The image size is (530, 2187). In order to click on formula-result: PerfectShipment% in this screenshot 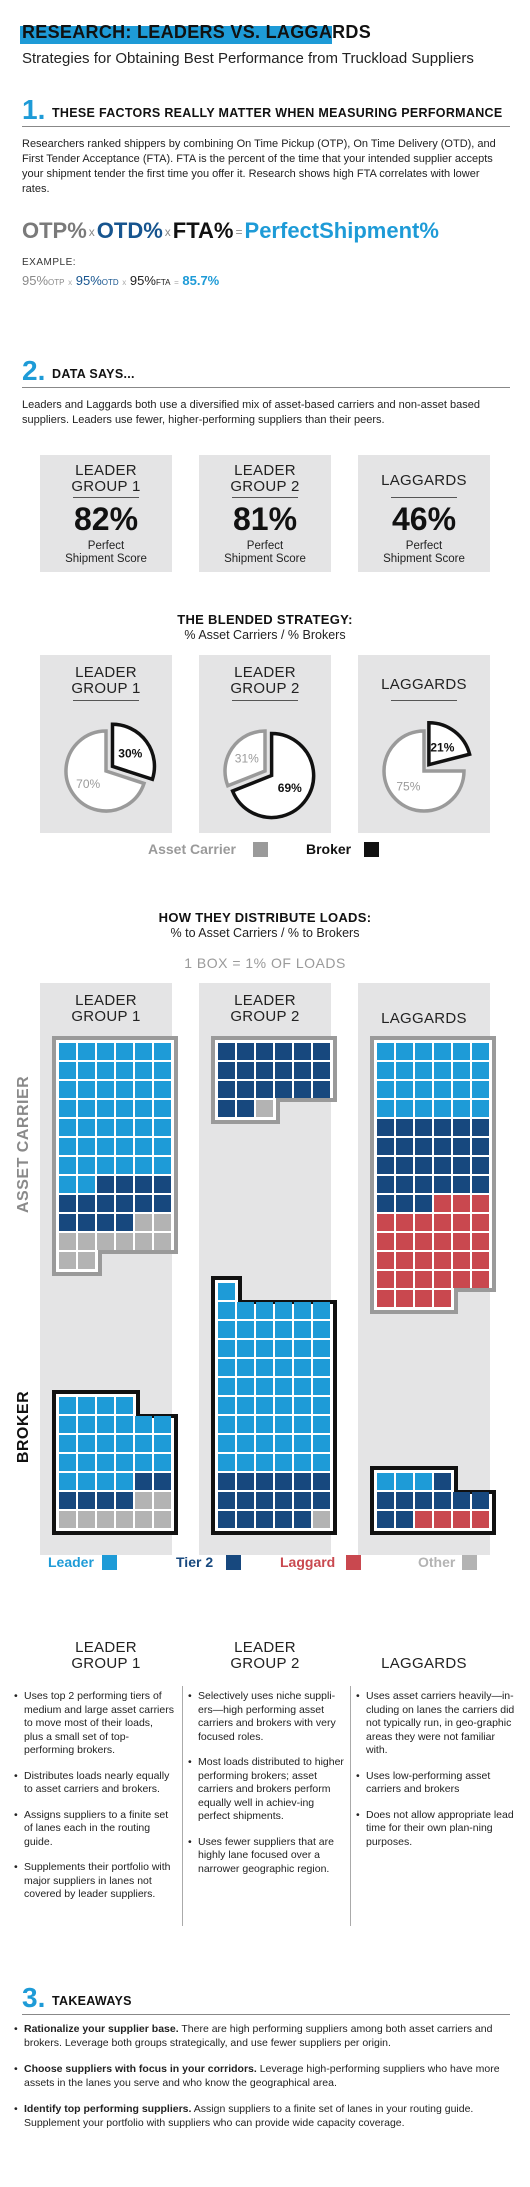, I will do `click(341, 230)`.